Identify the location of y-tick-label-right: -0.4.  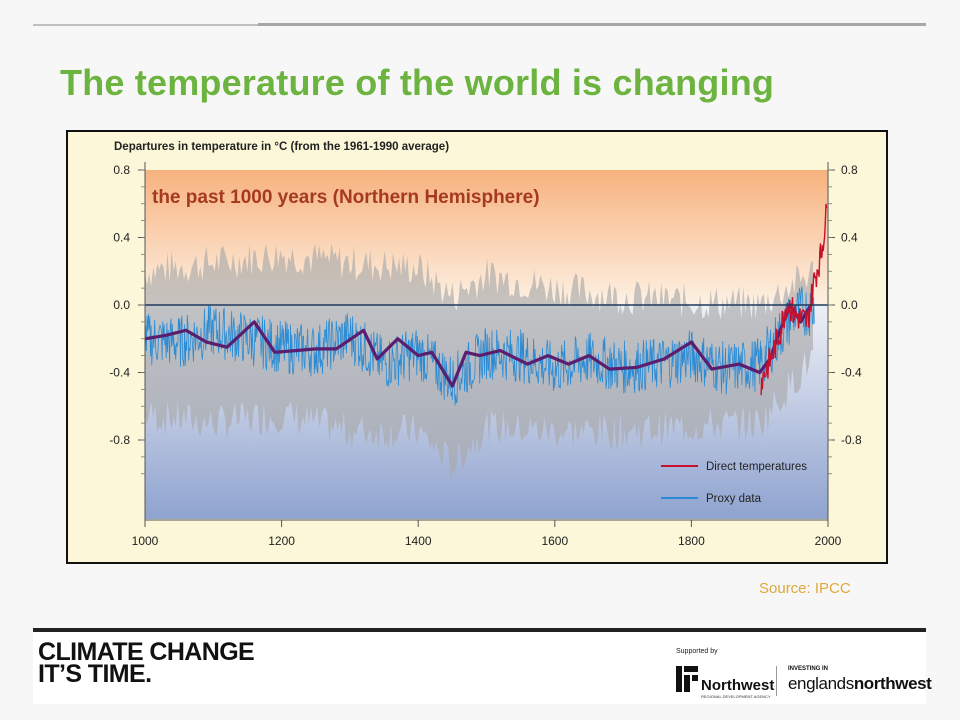
(851, 373).